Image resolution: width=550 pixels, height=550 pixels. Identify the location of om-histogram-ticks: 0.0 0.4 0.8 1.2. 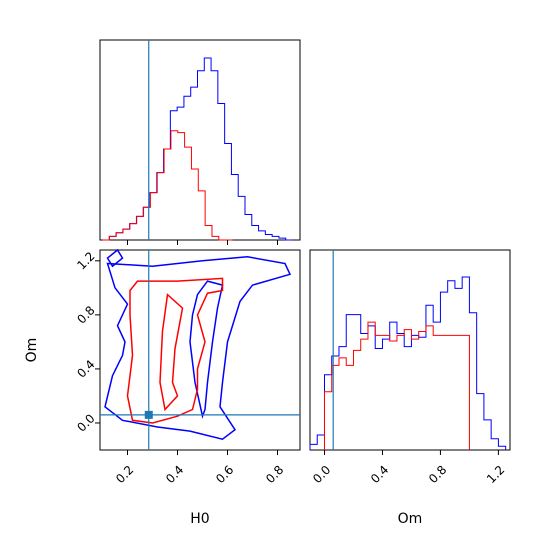
(408, 468).